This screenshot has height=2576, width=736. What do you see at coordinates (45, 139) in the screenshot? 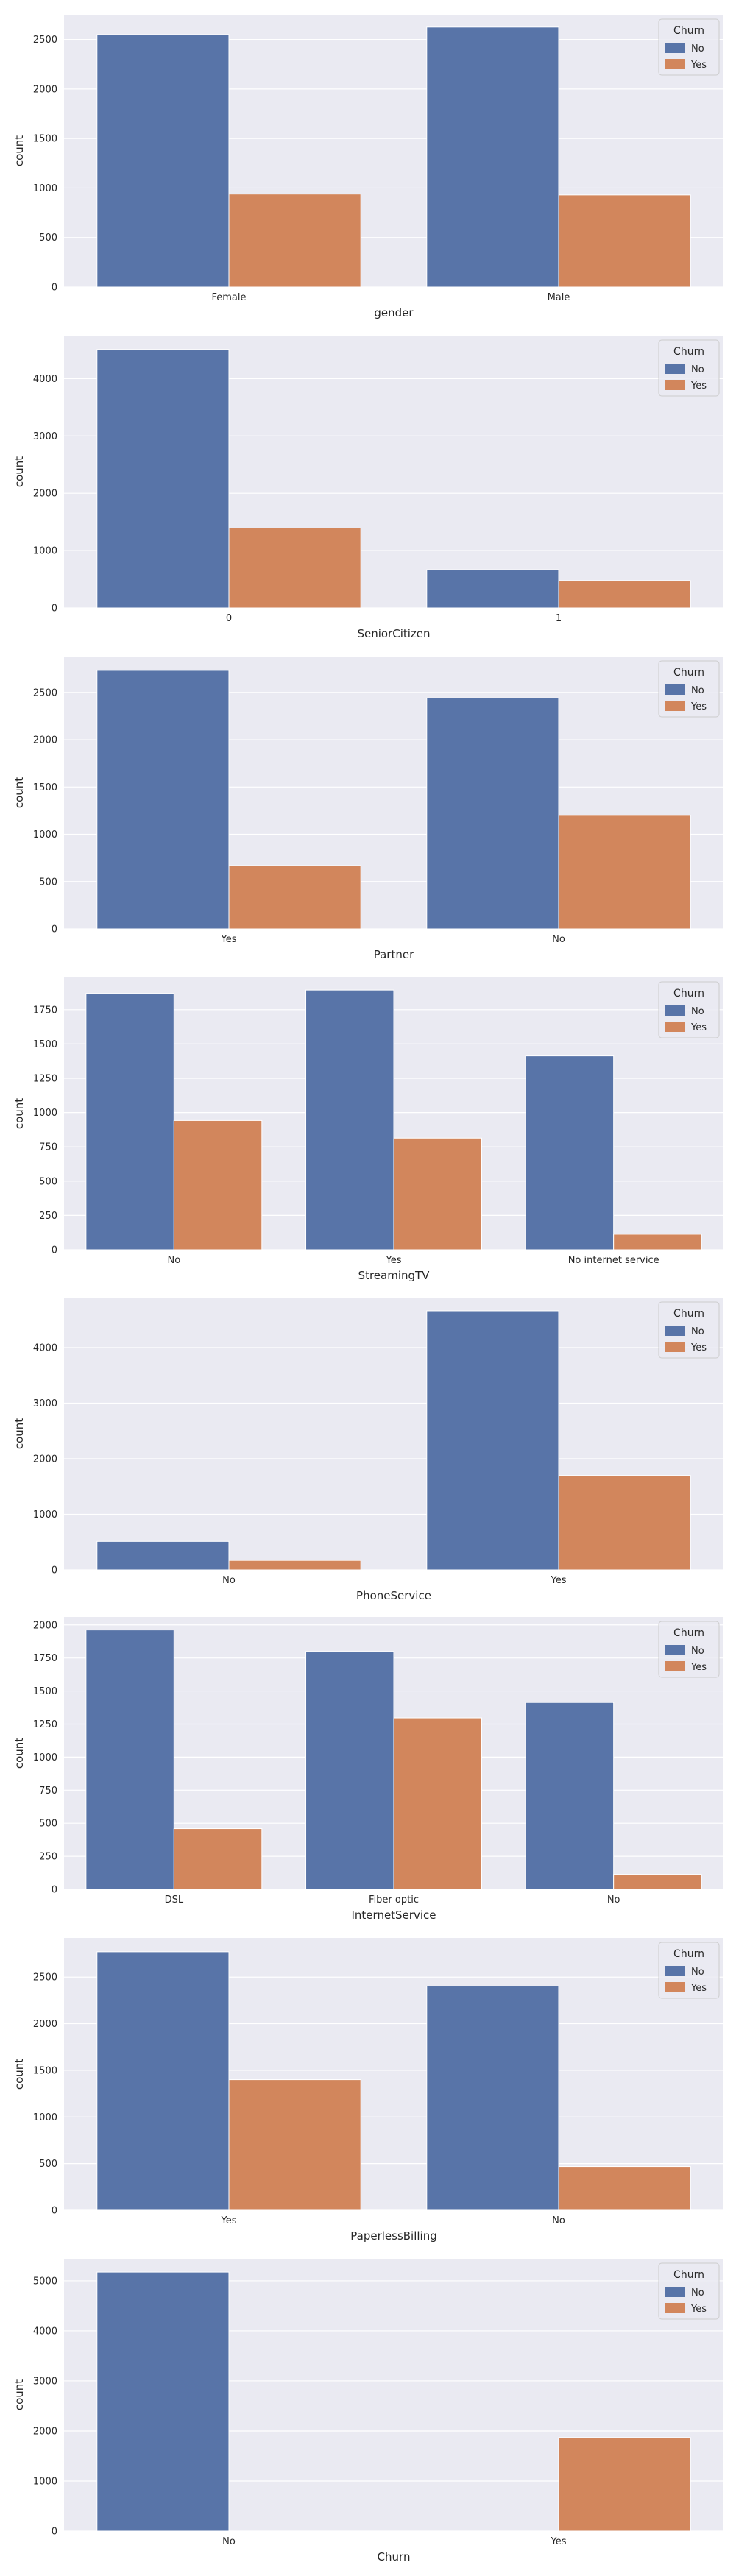
I see `y-tick-label: 1500` at bounding box center [45, 139].